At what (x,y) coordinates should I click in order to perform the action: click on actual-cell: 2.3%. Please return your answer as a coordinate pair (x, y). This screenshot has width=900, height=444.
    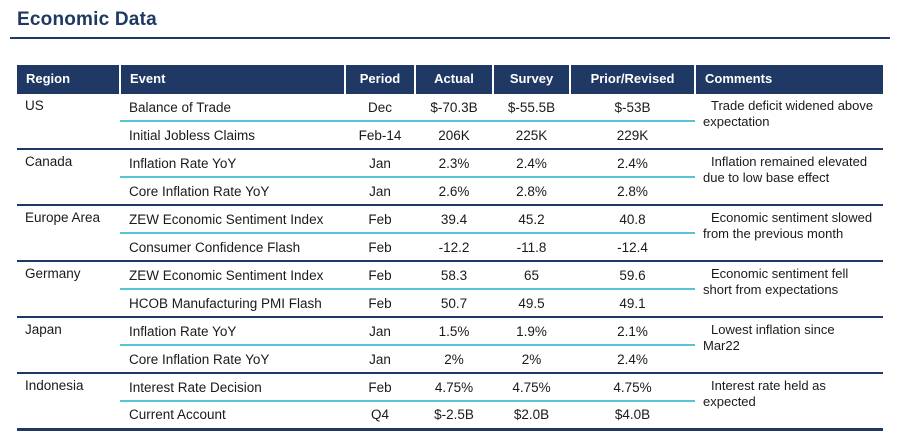
    Looking at the image, I should click on (454, 163).